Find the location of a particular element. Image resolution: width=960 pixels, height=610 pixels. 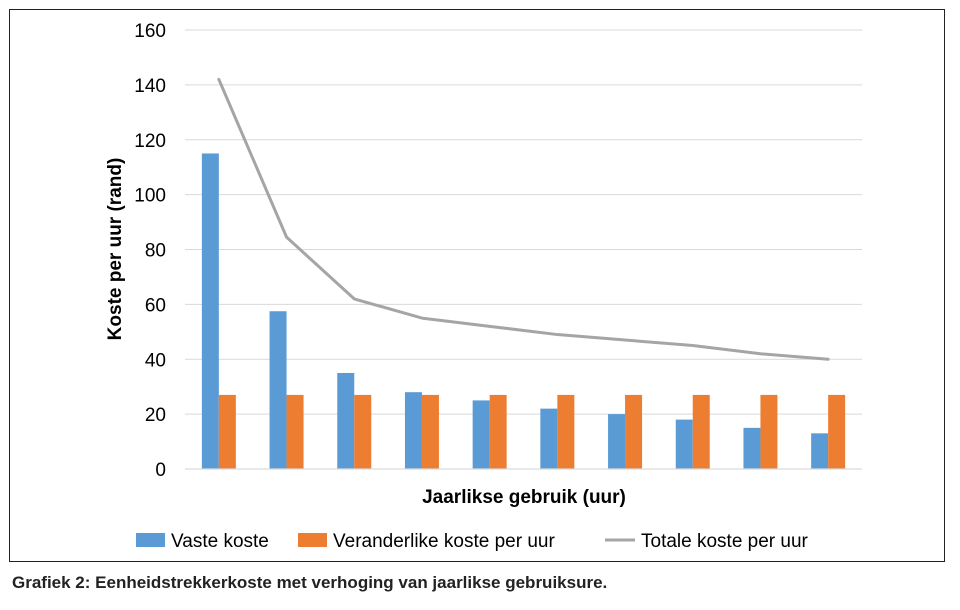

y-tick-label: 100 is located at coordinates (150, 196).